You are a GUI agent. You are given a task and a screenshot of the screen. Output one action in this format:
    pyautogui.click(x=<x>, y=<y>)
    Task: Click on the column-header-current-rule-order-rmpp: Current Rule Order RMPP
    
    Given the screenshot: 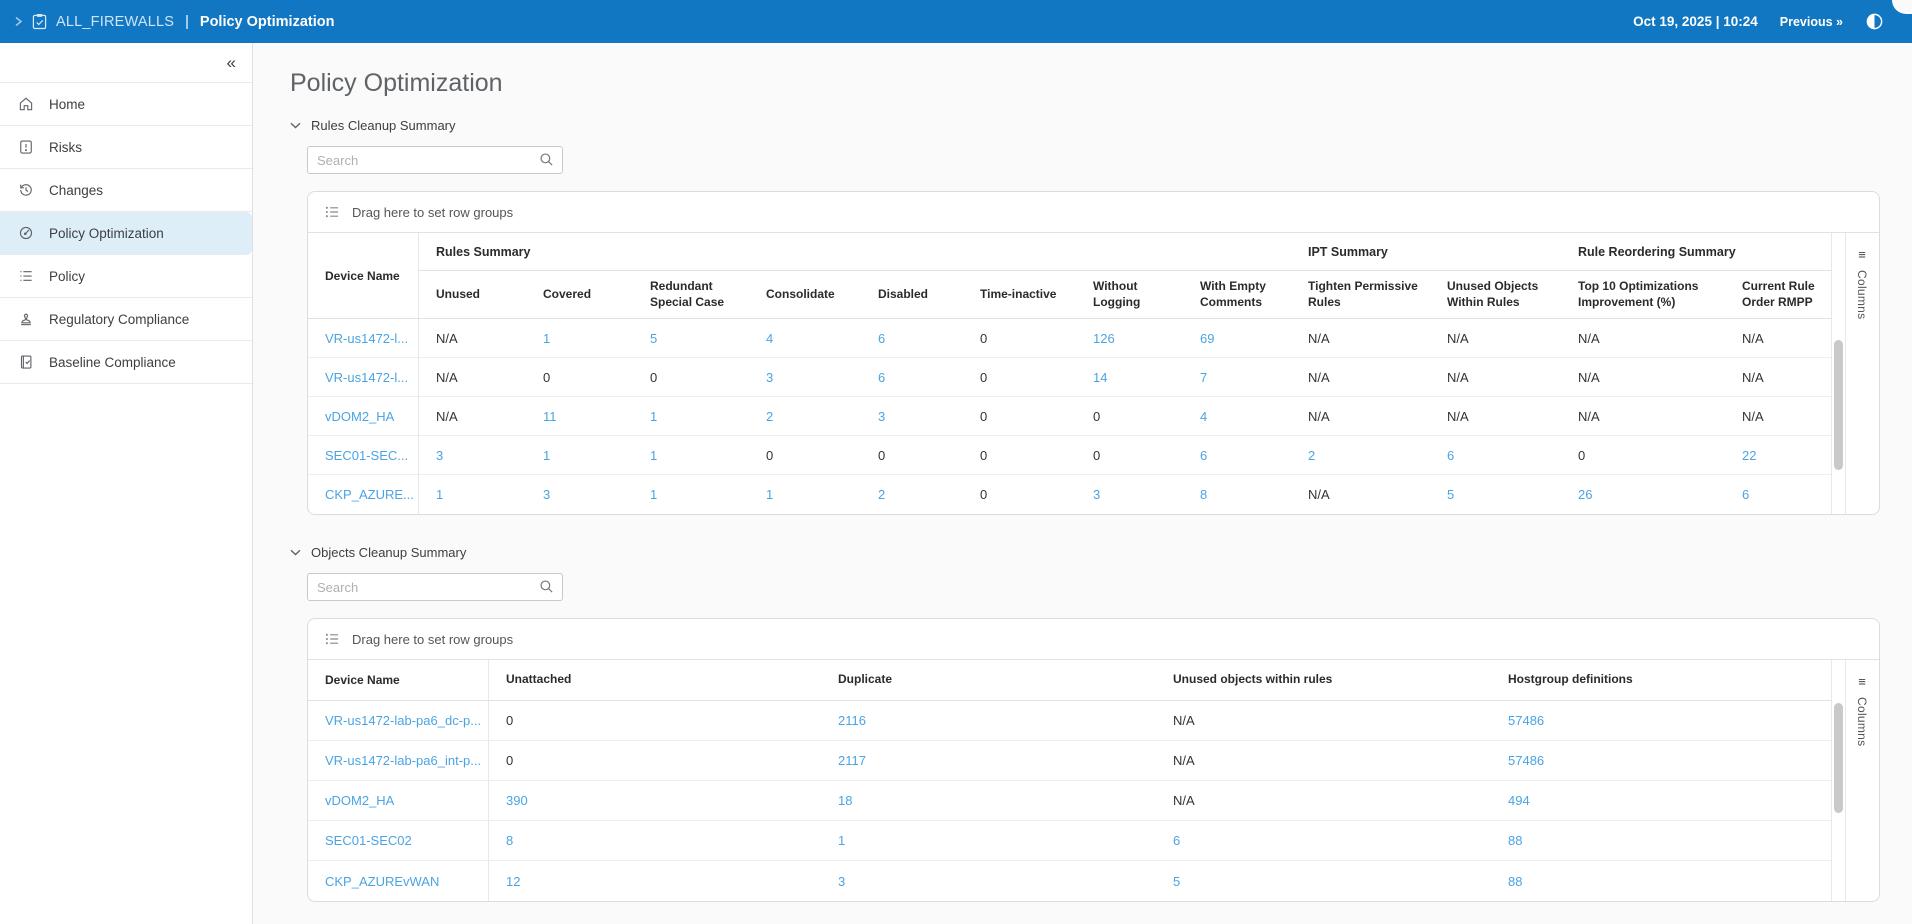 What is the action you would take?
    pyautogui.click(x=1778, y=293)
    